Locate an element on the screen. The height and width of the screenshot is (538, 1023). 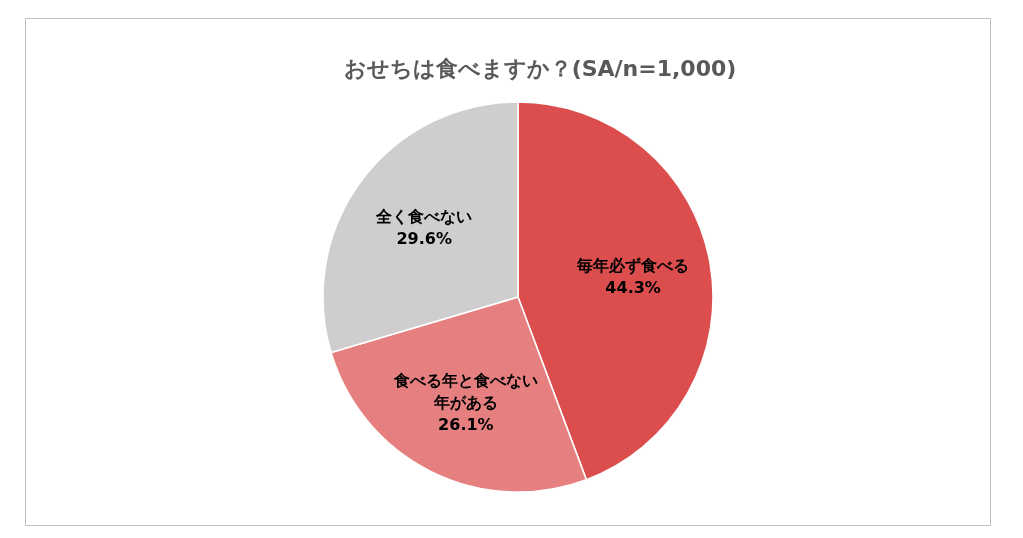
data-label: 44.3% is located at coordinates (633, 288).